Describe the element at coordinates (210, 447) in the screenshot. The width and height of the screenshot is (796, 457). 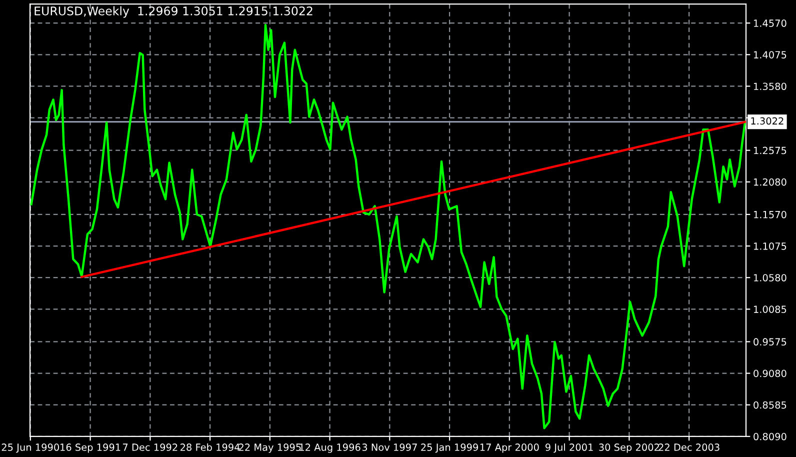
I see `x-tick-label: 28 Feb 1994` at that location.